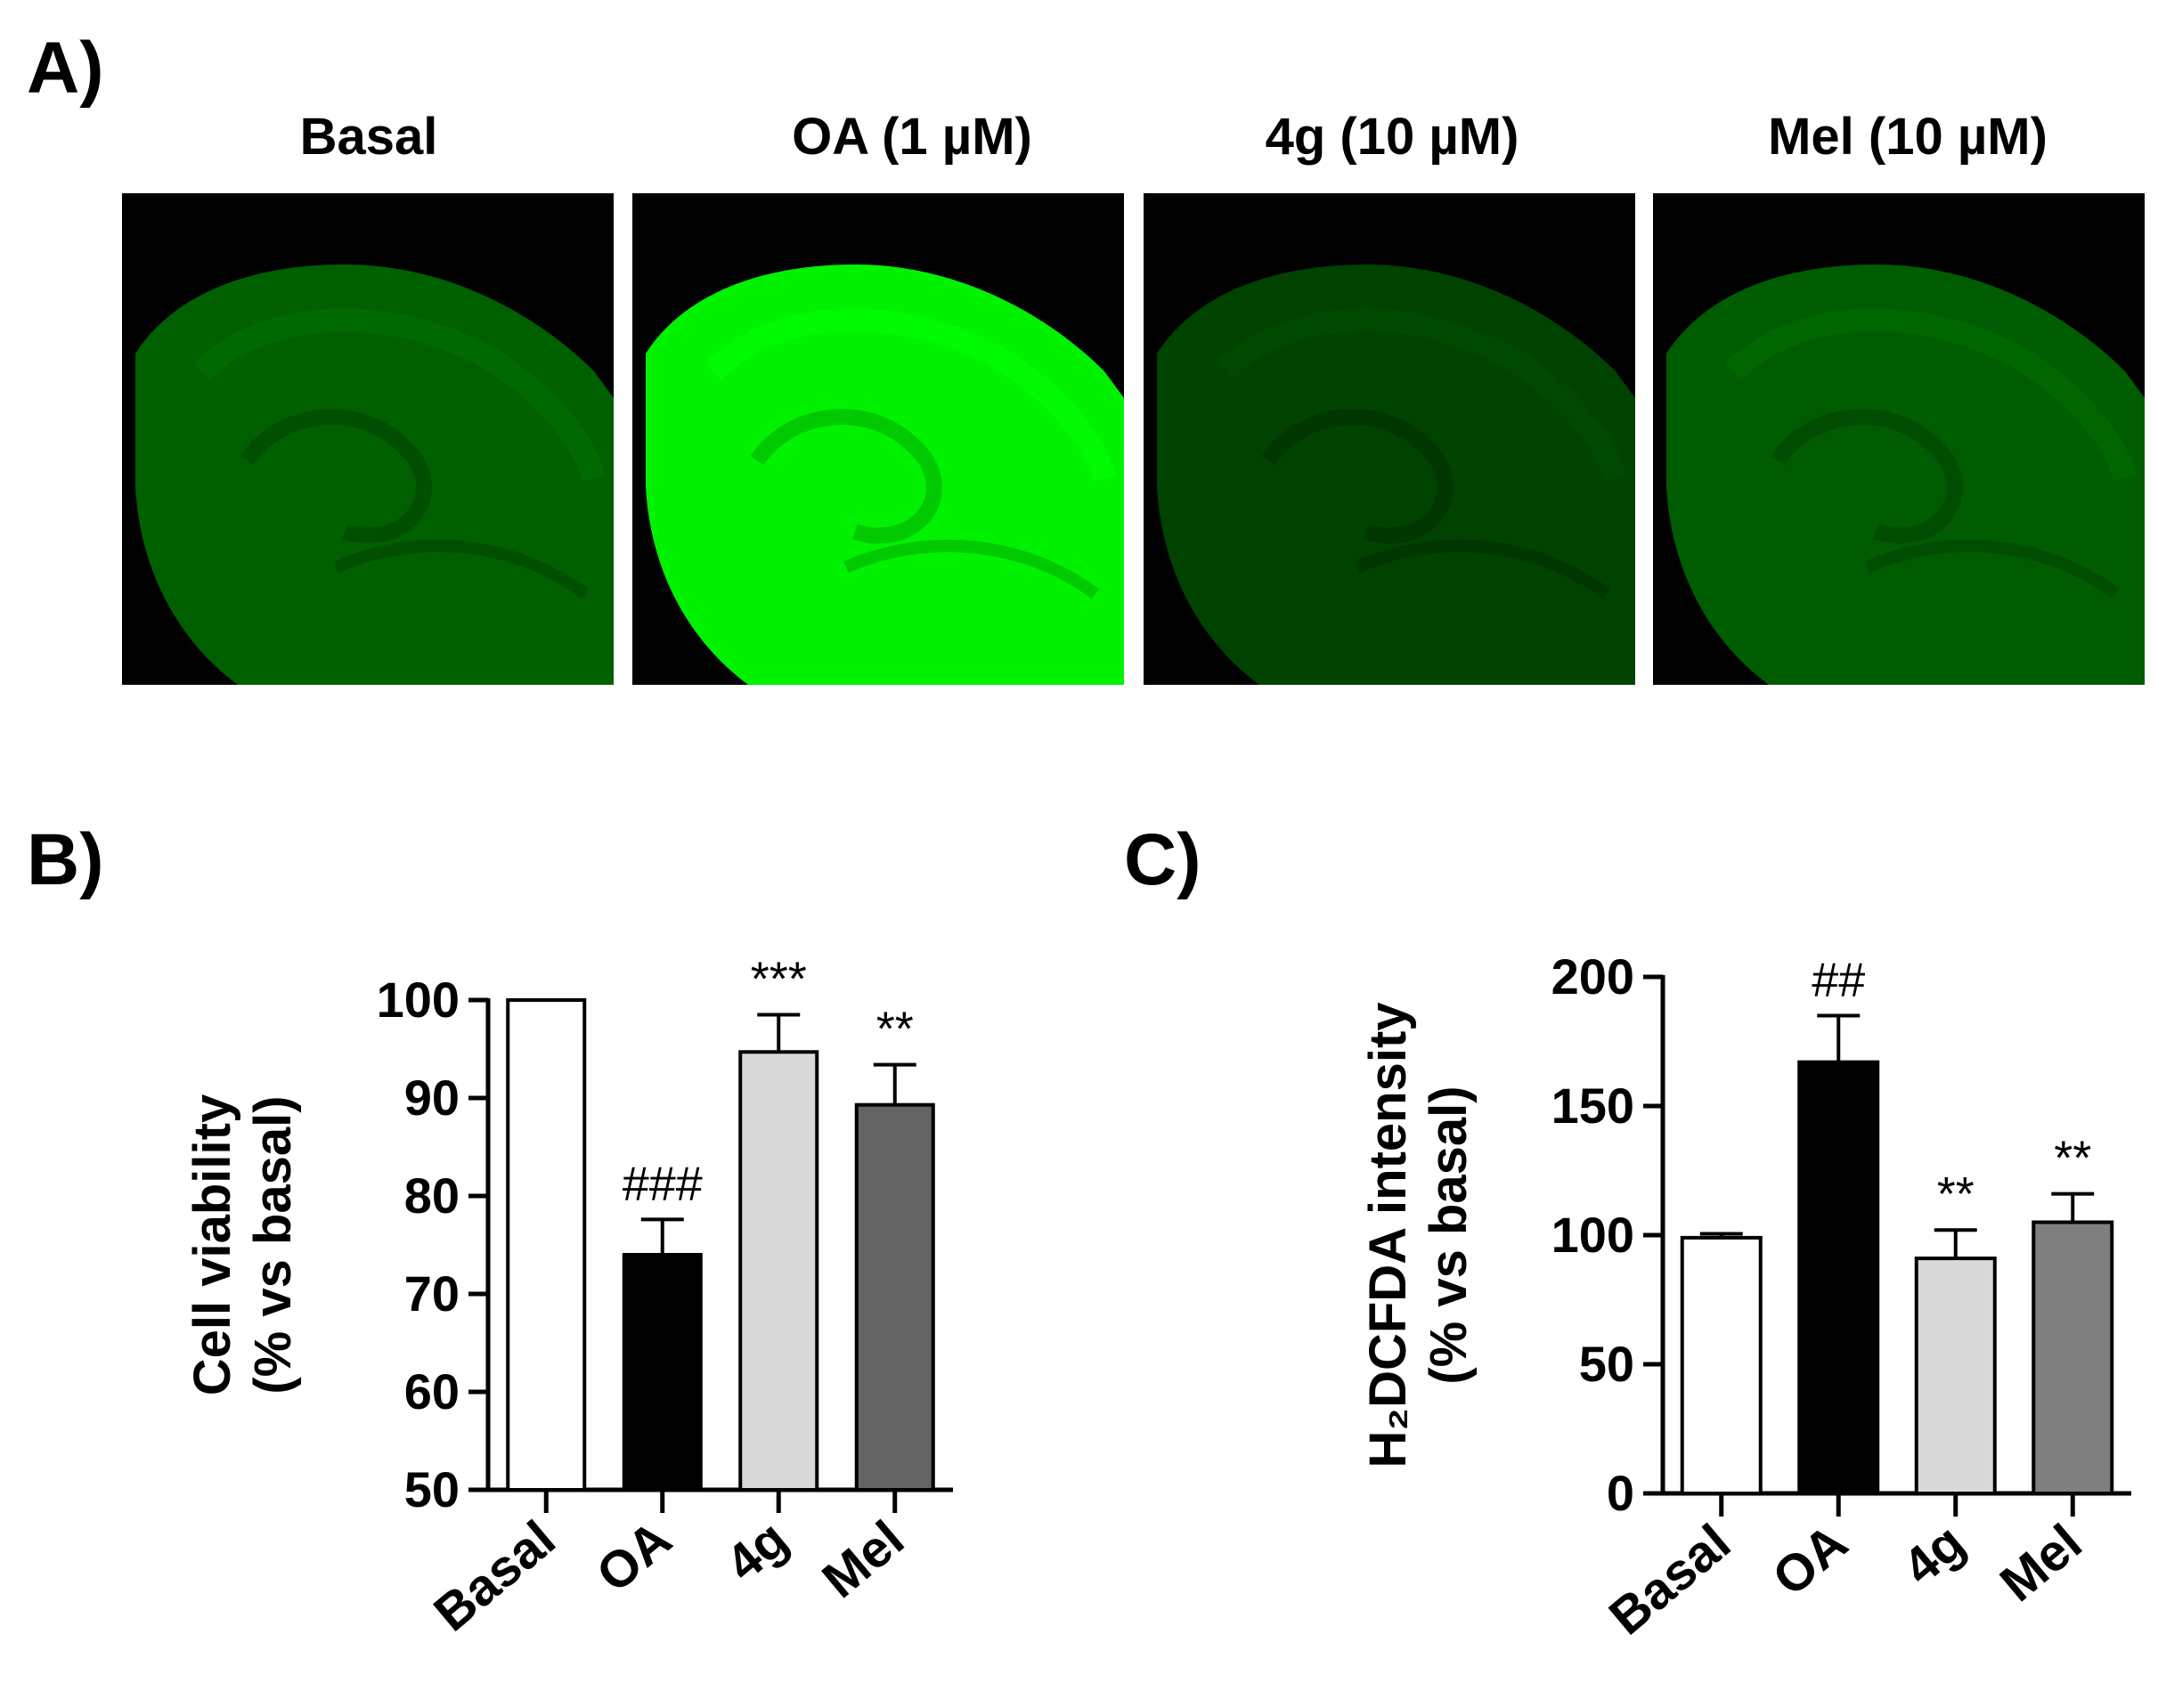  Describe the element at coordinates (368, 137) in the screenshot. I see `image-title-basal: Basal` at that location.